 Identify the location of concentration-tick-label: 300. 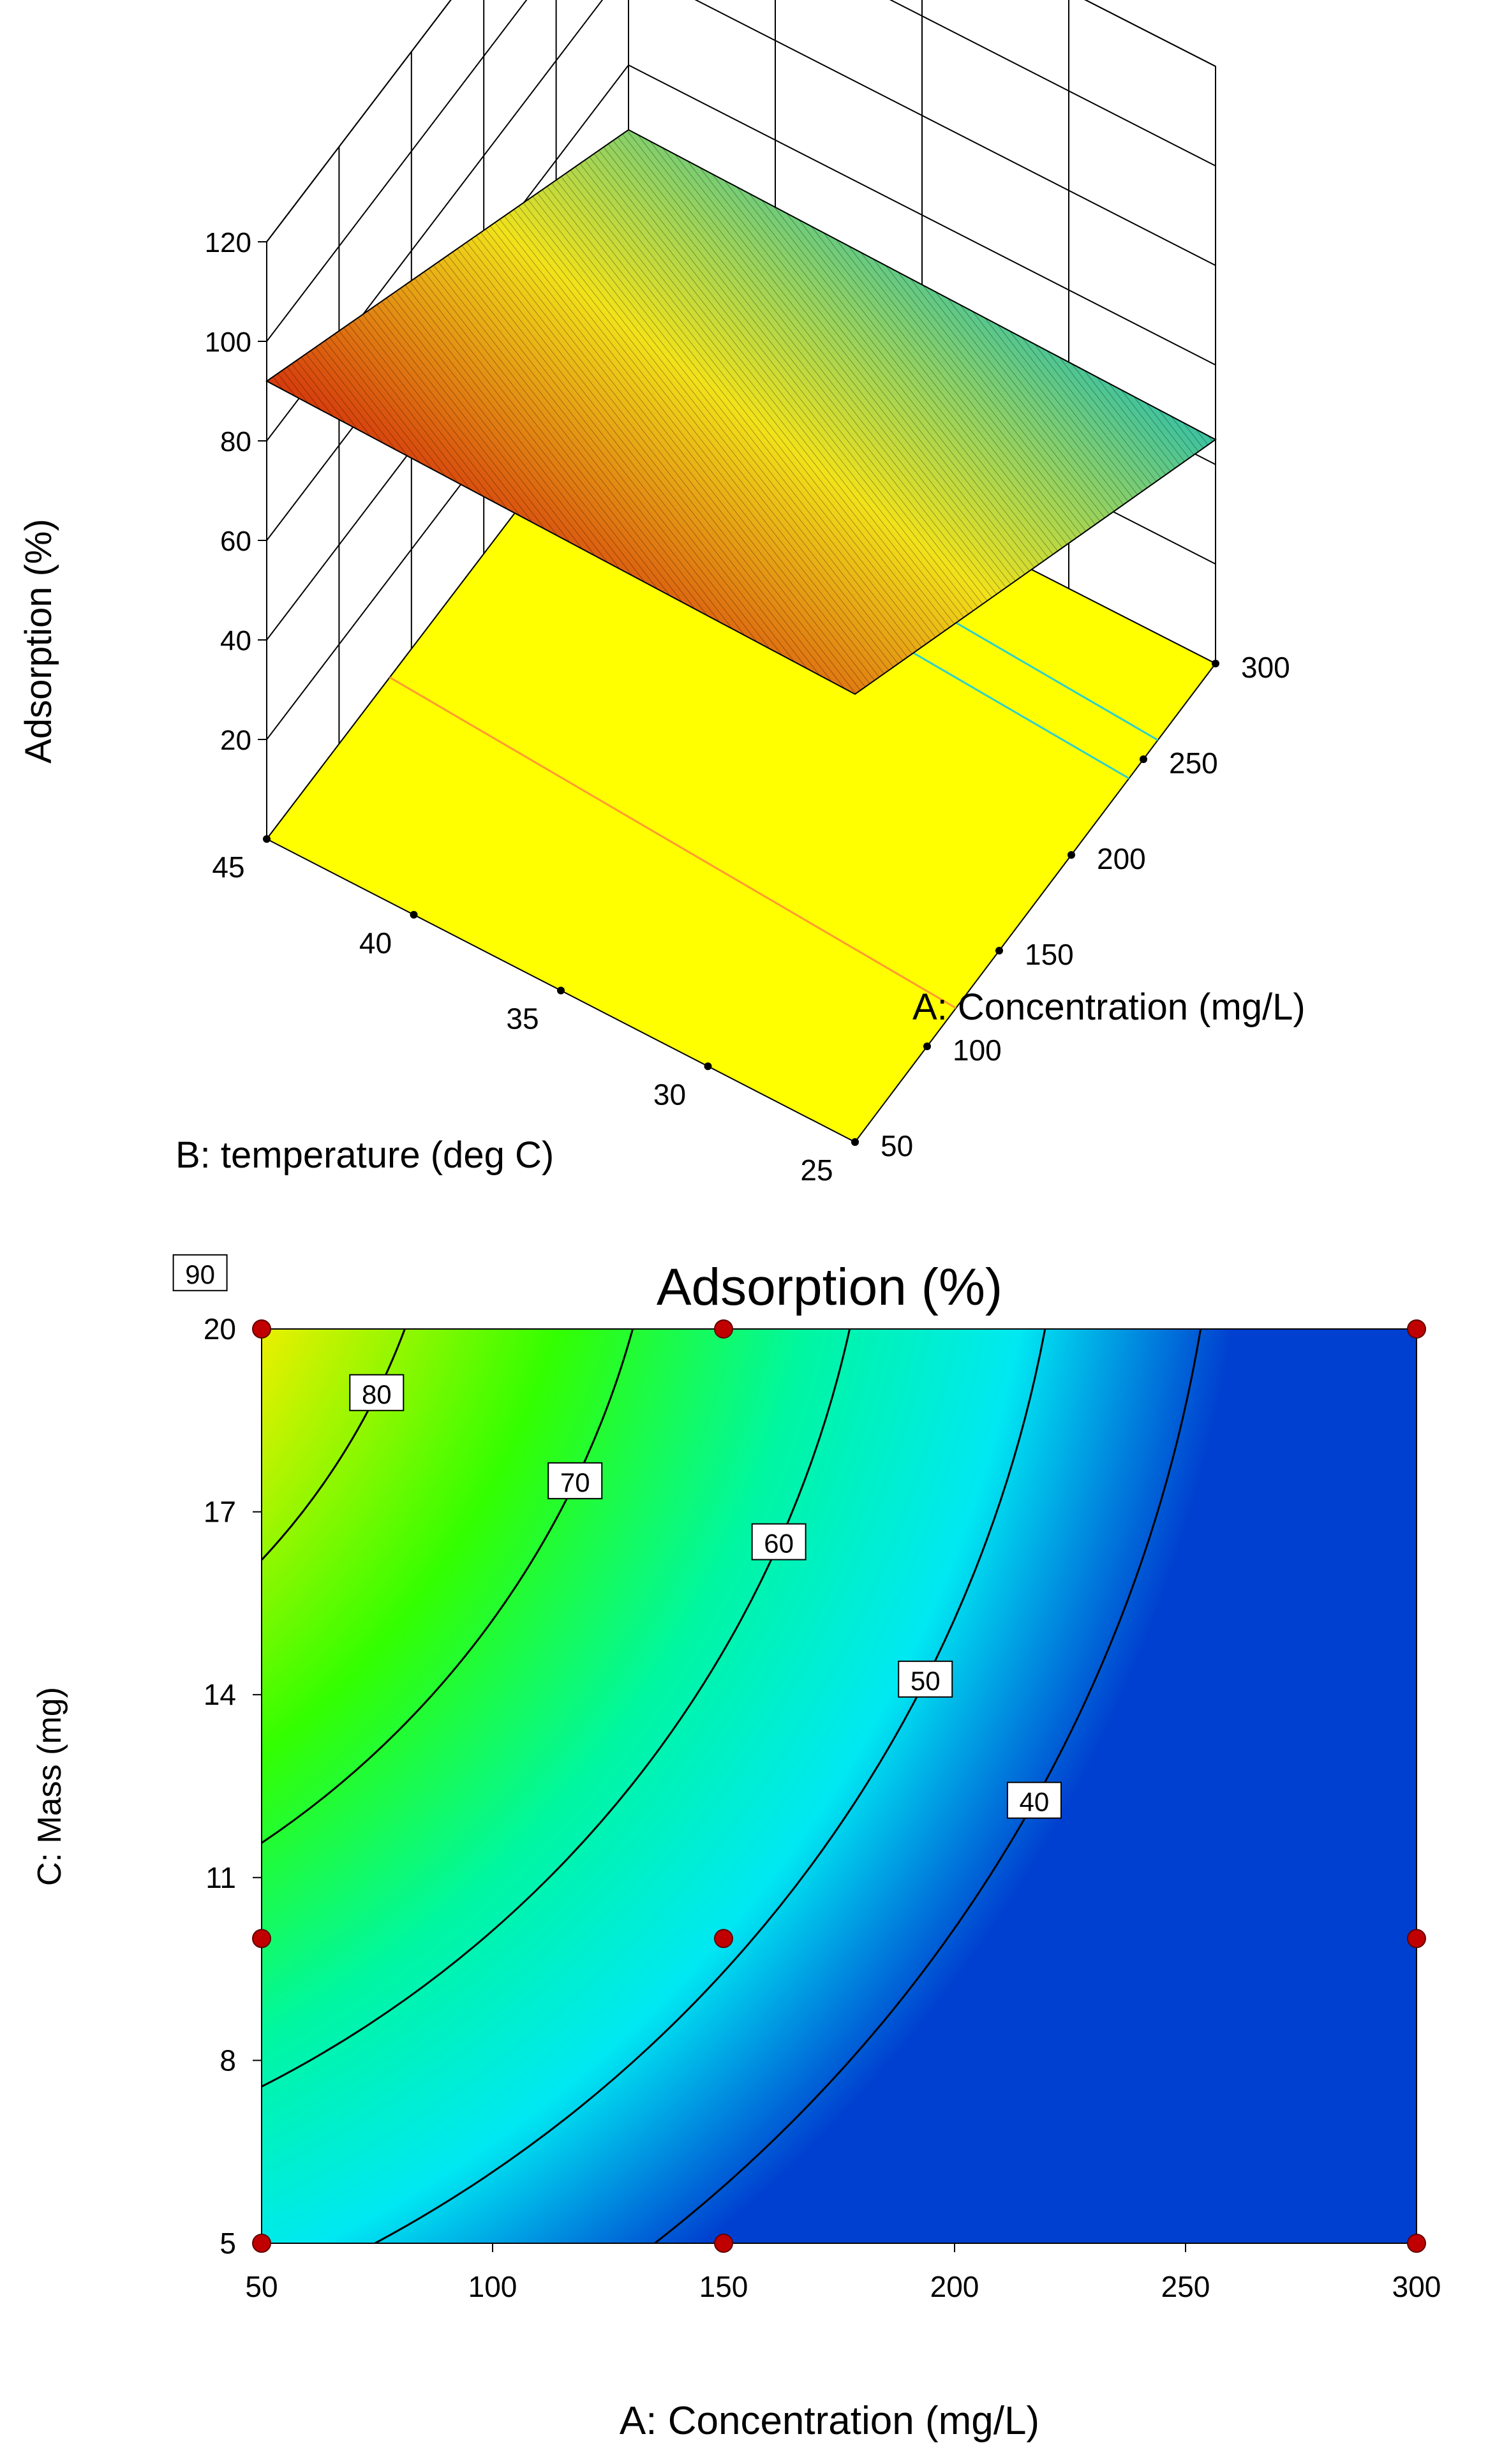
(1265, 667).